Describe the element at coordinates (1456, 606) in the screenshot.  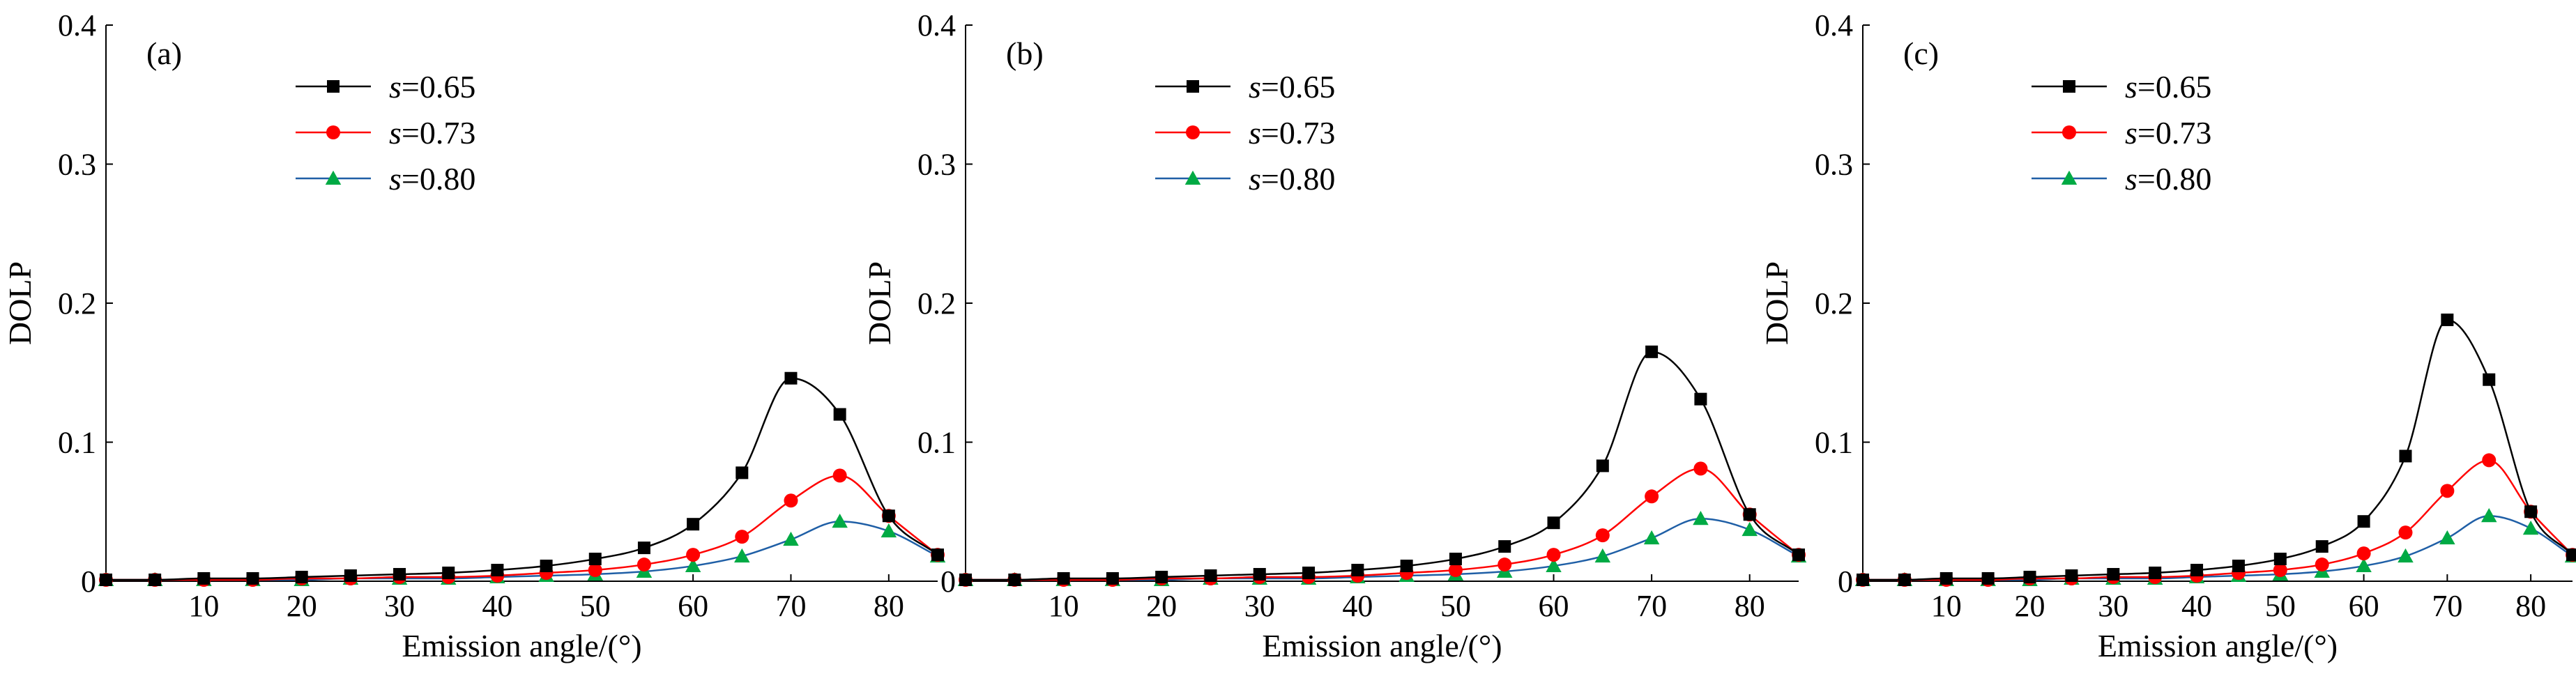
I see `x-tick-label: 50` at that location.